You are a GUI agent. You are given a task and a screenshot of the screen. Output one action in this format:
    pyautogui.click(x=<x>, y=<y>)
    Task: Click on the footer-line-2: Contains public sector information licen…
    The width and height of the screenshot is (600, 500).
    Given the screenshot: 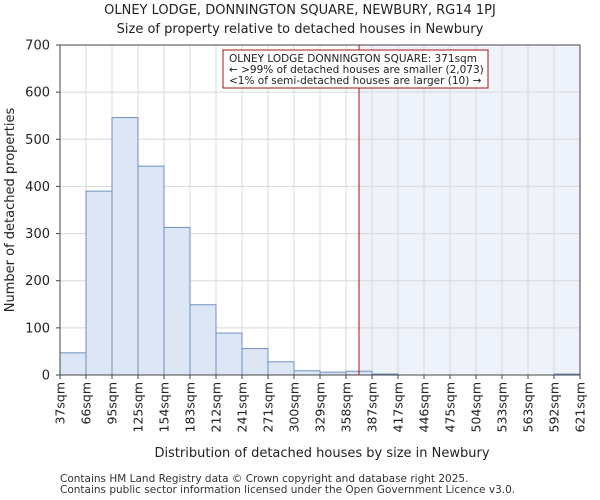 What is the action you would take?
    pyautogui.click(x=288, y=490)
    